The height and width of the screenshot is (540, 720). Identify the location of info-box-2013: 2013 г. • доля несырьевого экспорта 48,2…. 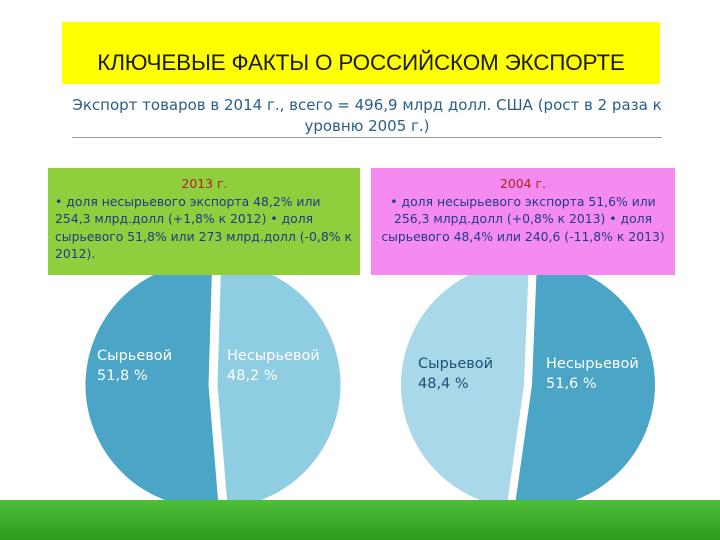
(204, 221).